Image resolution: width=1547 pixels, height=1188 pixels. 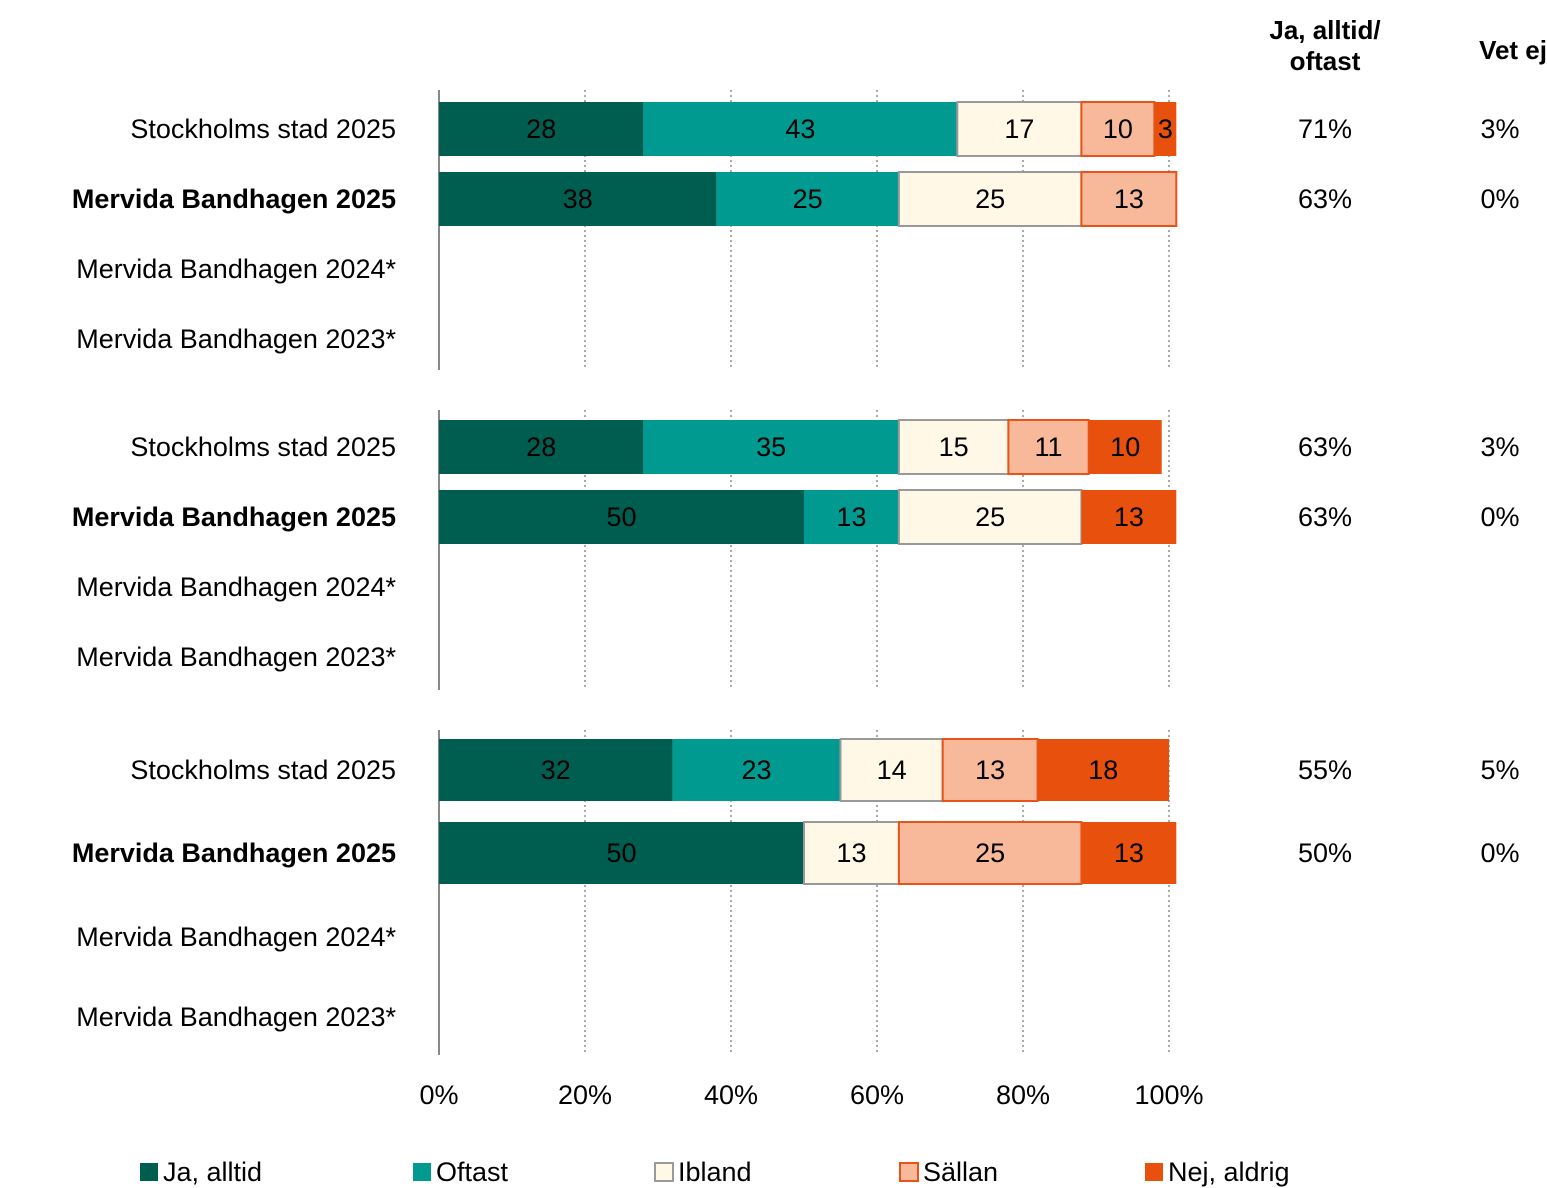 I want to click on column-value: 71%, so click(x=1325, y=129).